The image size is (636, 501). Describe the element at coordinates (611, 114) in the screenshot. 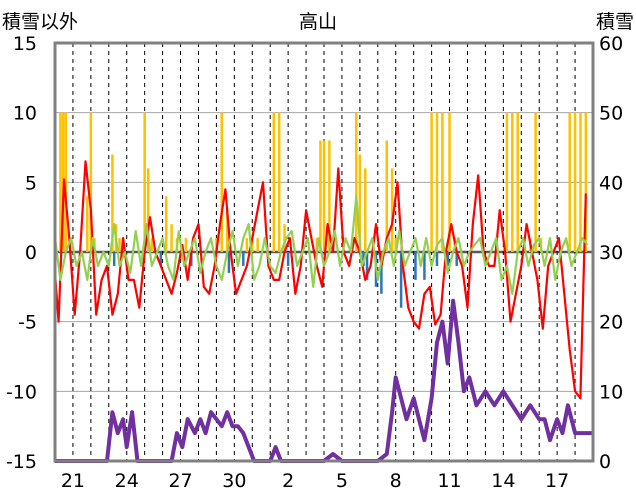

I see `right-tick-label: 50` at that location.